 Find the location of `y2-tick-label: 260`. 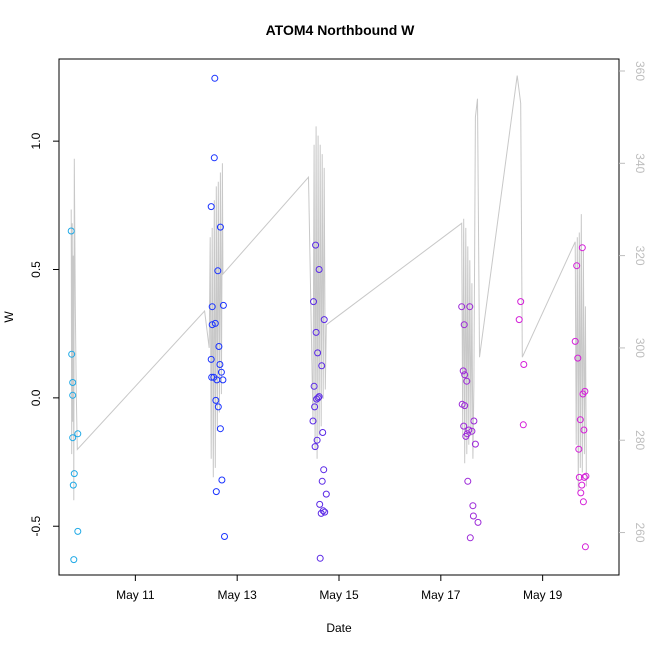

y2-tick-label: 260 is located at coordinates (640, 532).